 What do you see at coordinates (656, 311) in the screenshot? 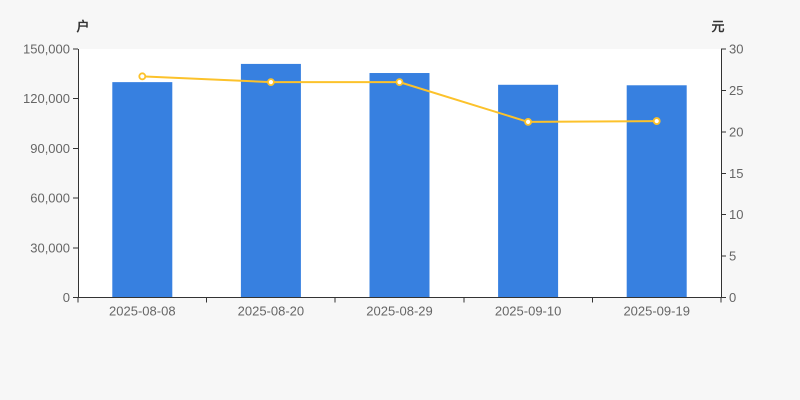
I see `x-axis-category-label: 2025-09-19` at bounding box center [656, 311].